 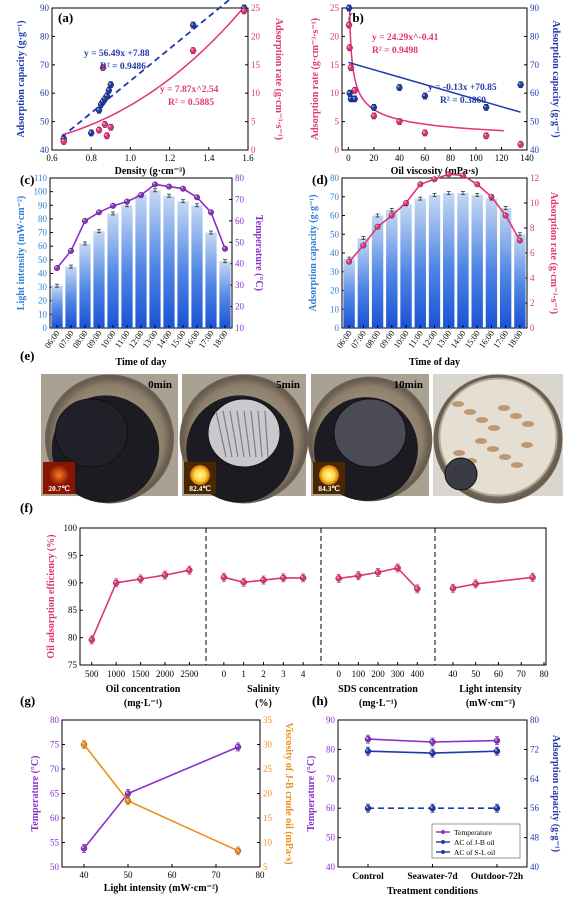 What do you see at coordinates (43, 246) in the screenshot?
I see `c-yleft-tick-label: 60` at bounding box center [43, 246].